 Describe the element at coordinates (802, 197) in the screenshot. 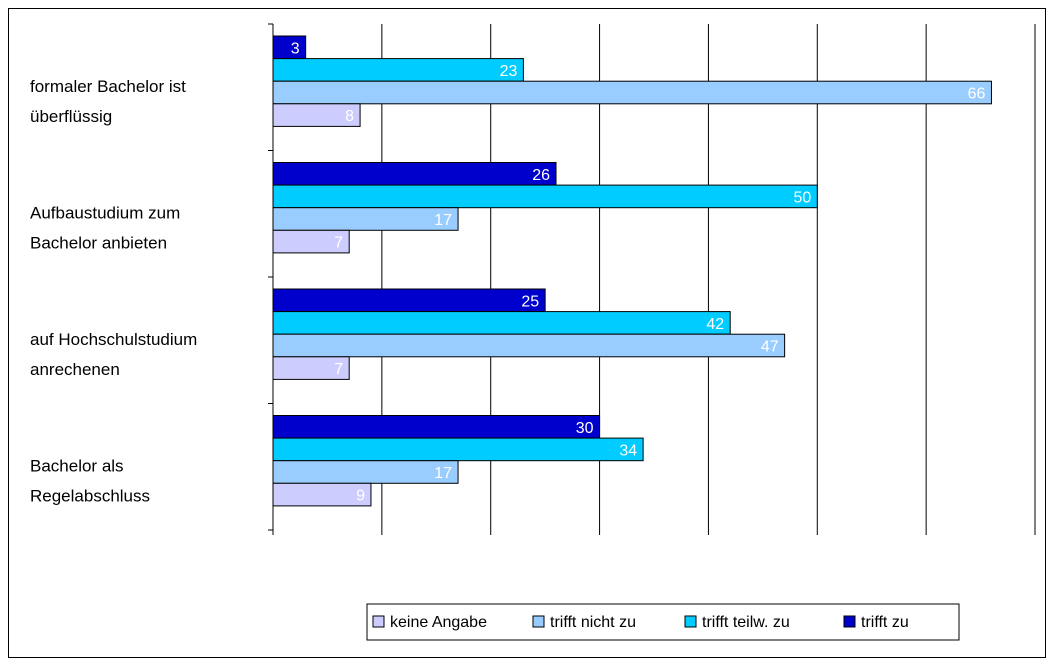

I see `data-label: 50` at that location.